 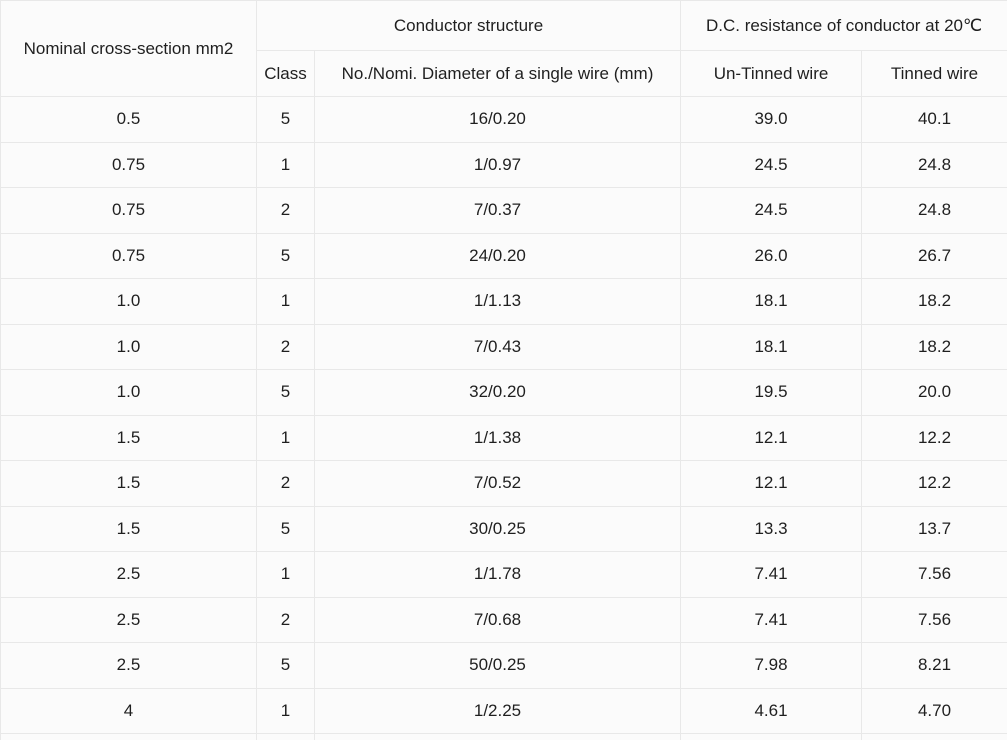 I want to click on cell-untinned: 7.98, so click(x=771, y=665).